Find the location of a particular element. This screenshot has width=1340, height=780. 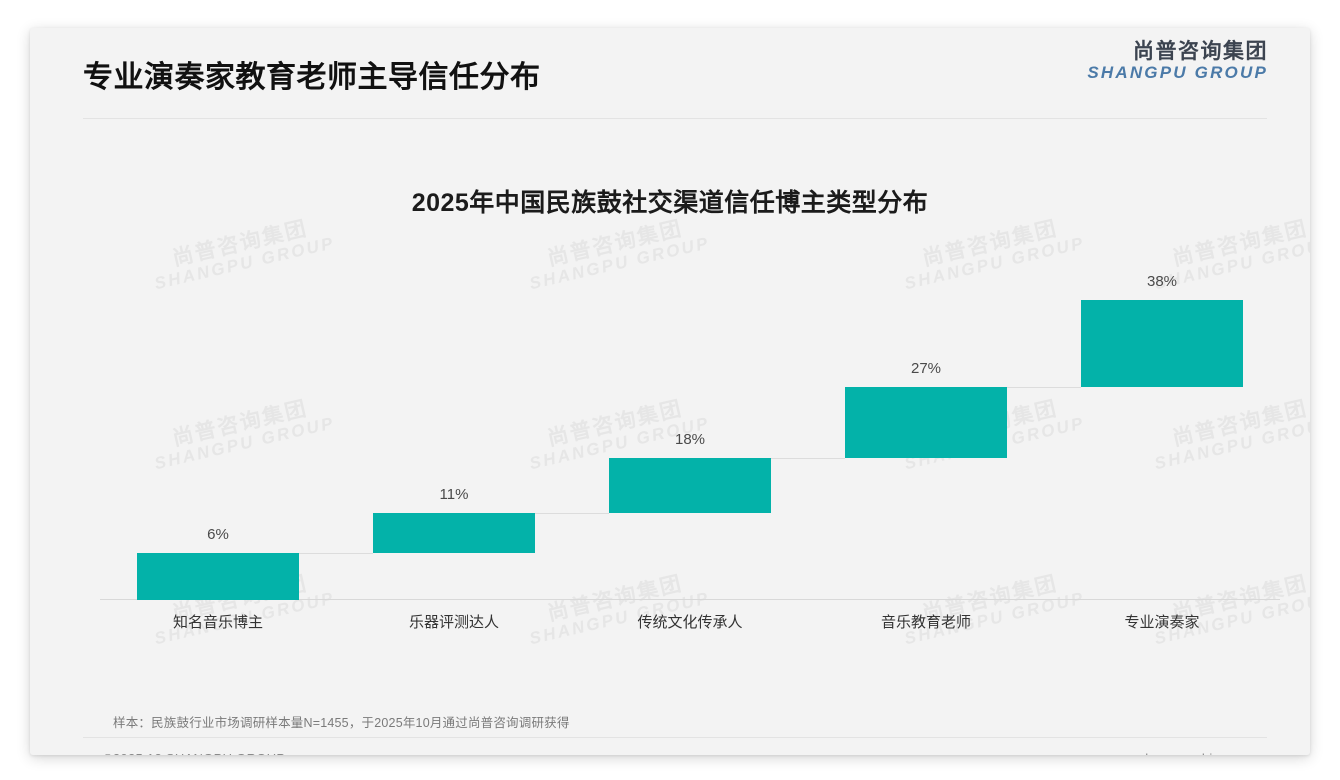

category-label: 专业演奏家 is located at coordinates (1162, 622).